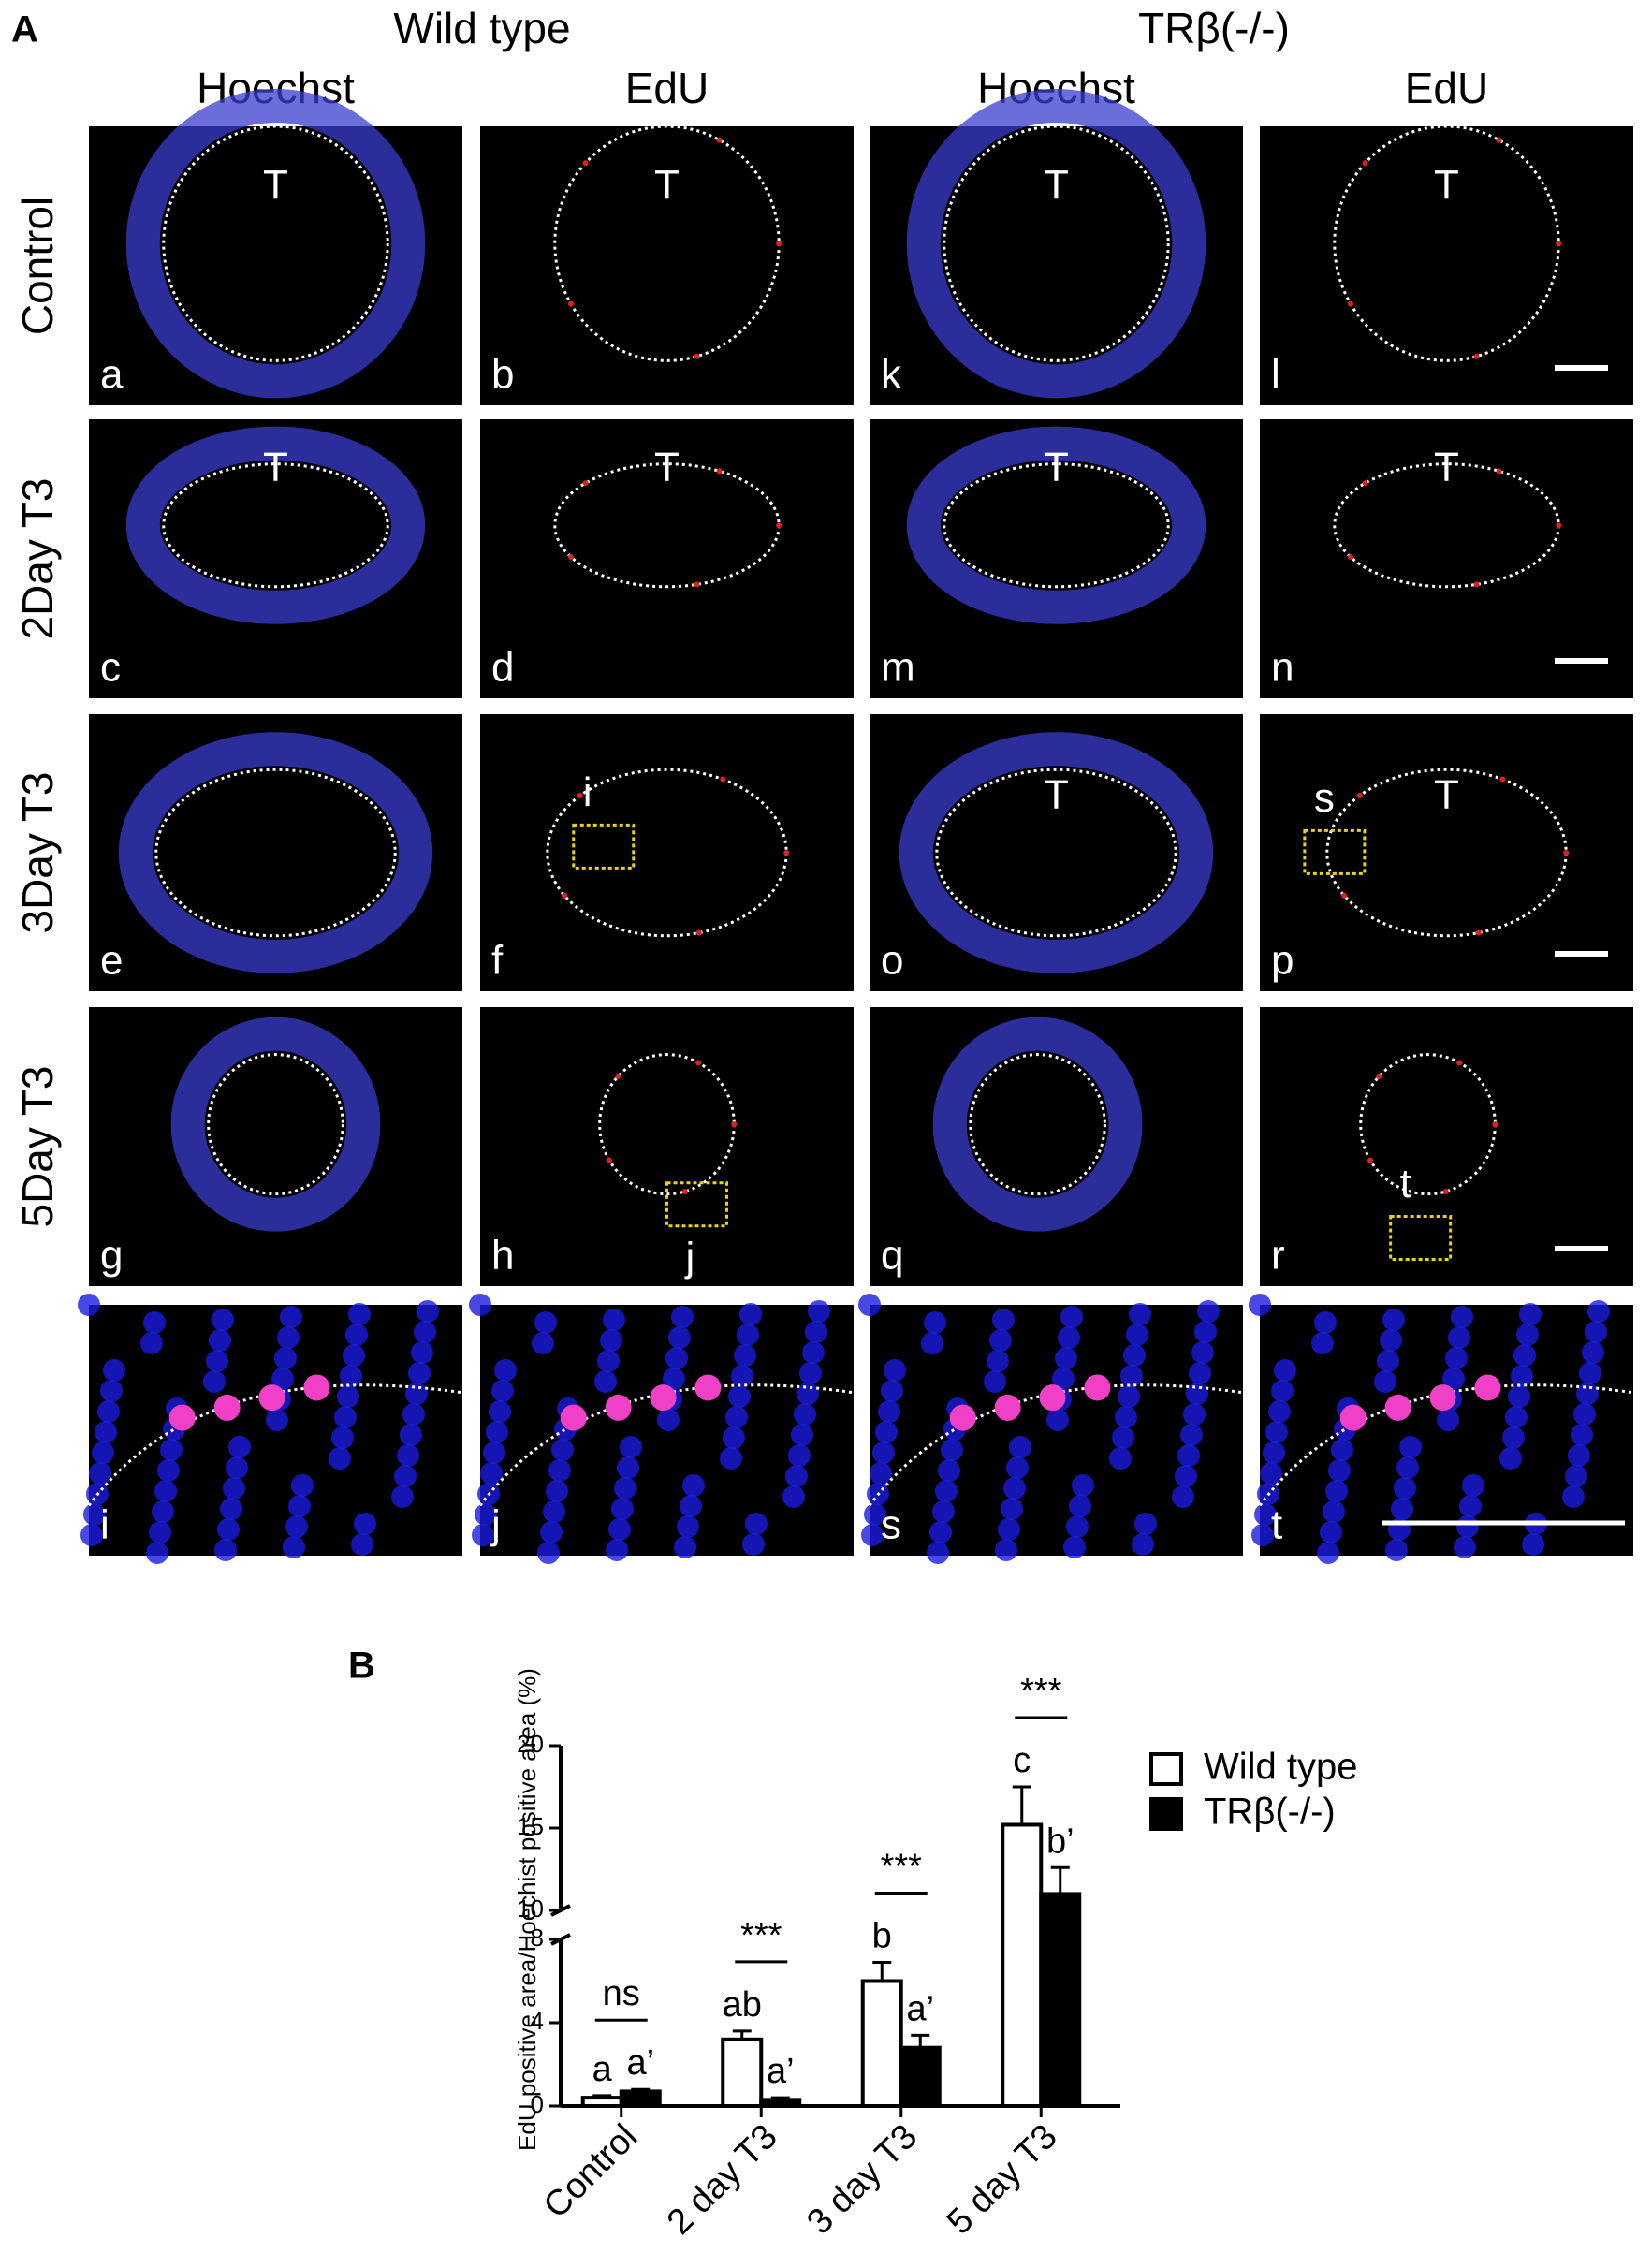 This screenshot has height=2253, width=1652. What do you see at coordinates (902, 1867) in the screenshot?
I see `comparison-label: ***` at bounding box center [902, 1867].